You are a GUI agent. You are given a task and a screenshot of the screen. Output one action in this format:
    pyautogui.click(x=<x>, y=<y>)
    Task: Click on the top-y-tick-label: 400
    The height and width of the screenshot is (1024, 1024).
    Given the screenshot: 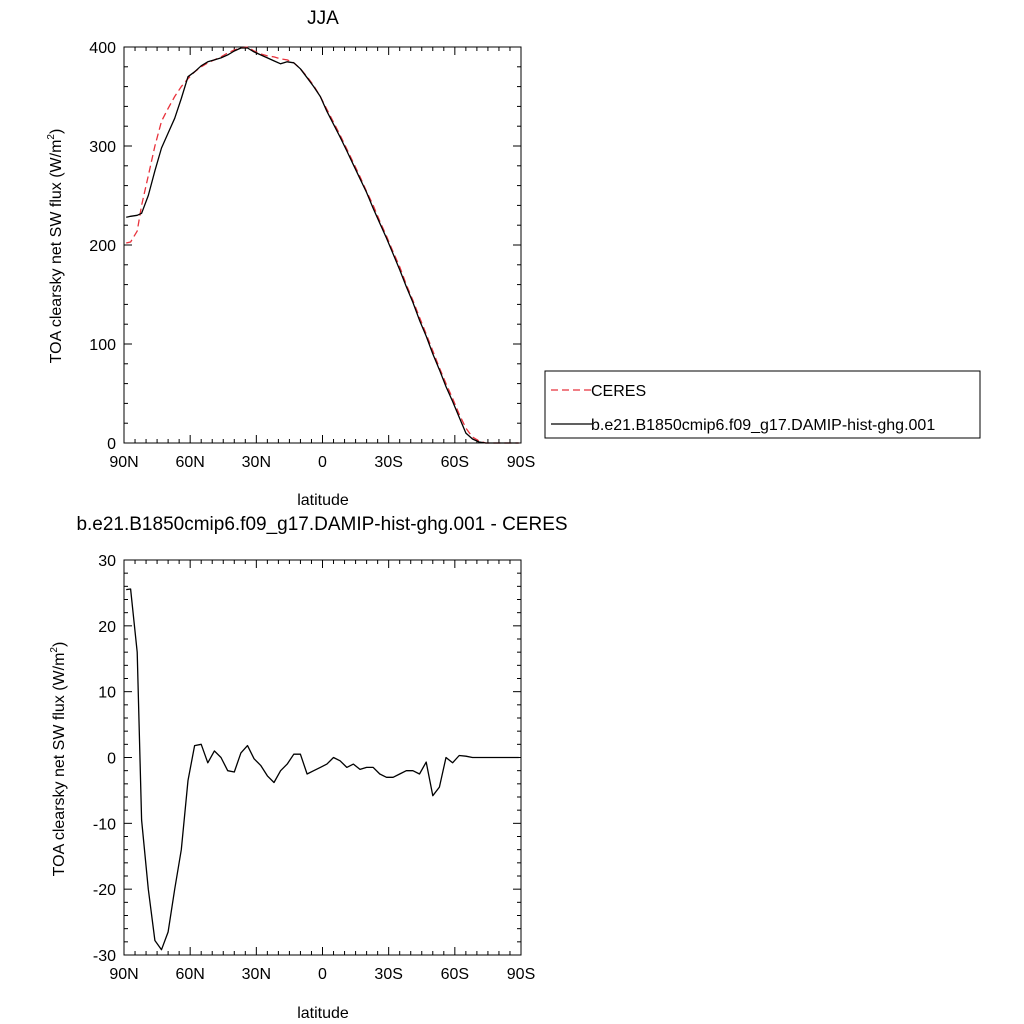 What is the action you would take?
    pyautogui.click(x=102, y=48)
    